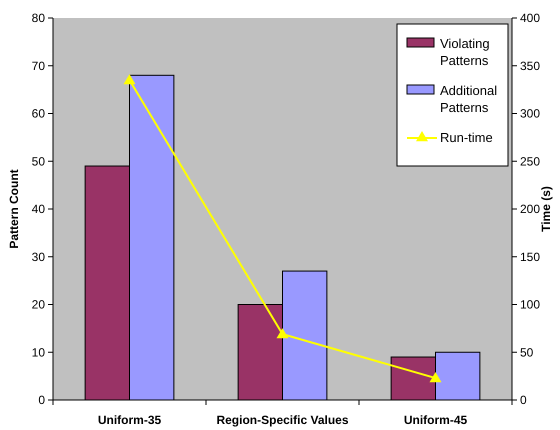 This screenshot has height=430, width=560. What do you see at coordinates (530, 257) in the screenshot?
I see `y2-tick-label: 150` at bounding box center [530, 257].